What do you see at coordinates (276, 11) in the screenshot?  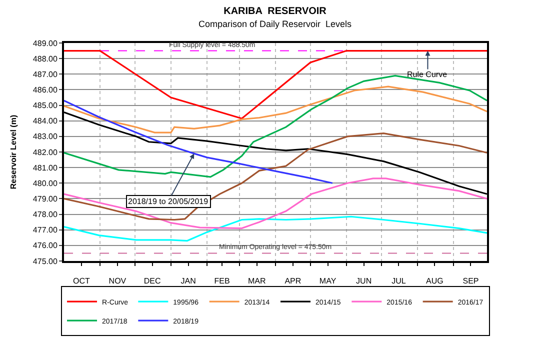 I see `chart-title: KARIBA RESERVOIR` at bounding box center [276, 11].